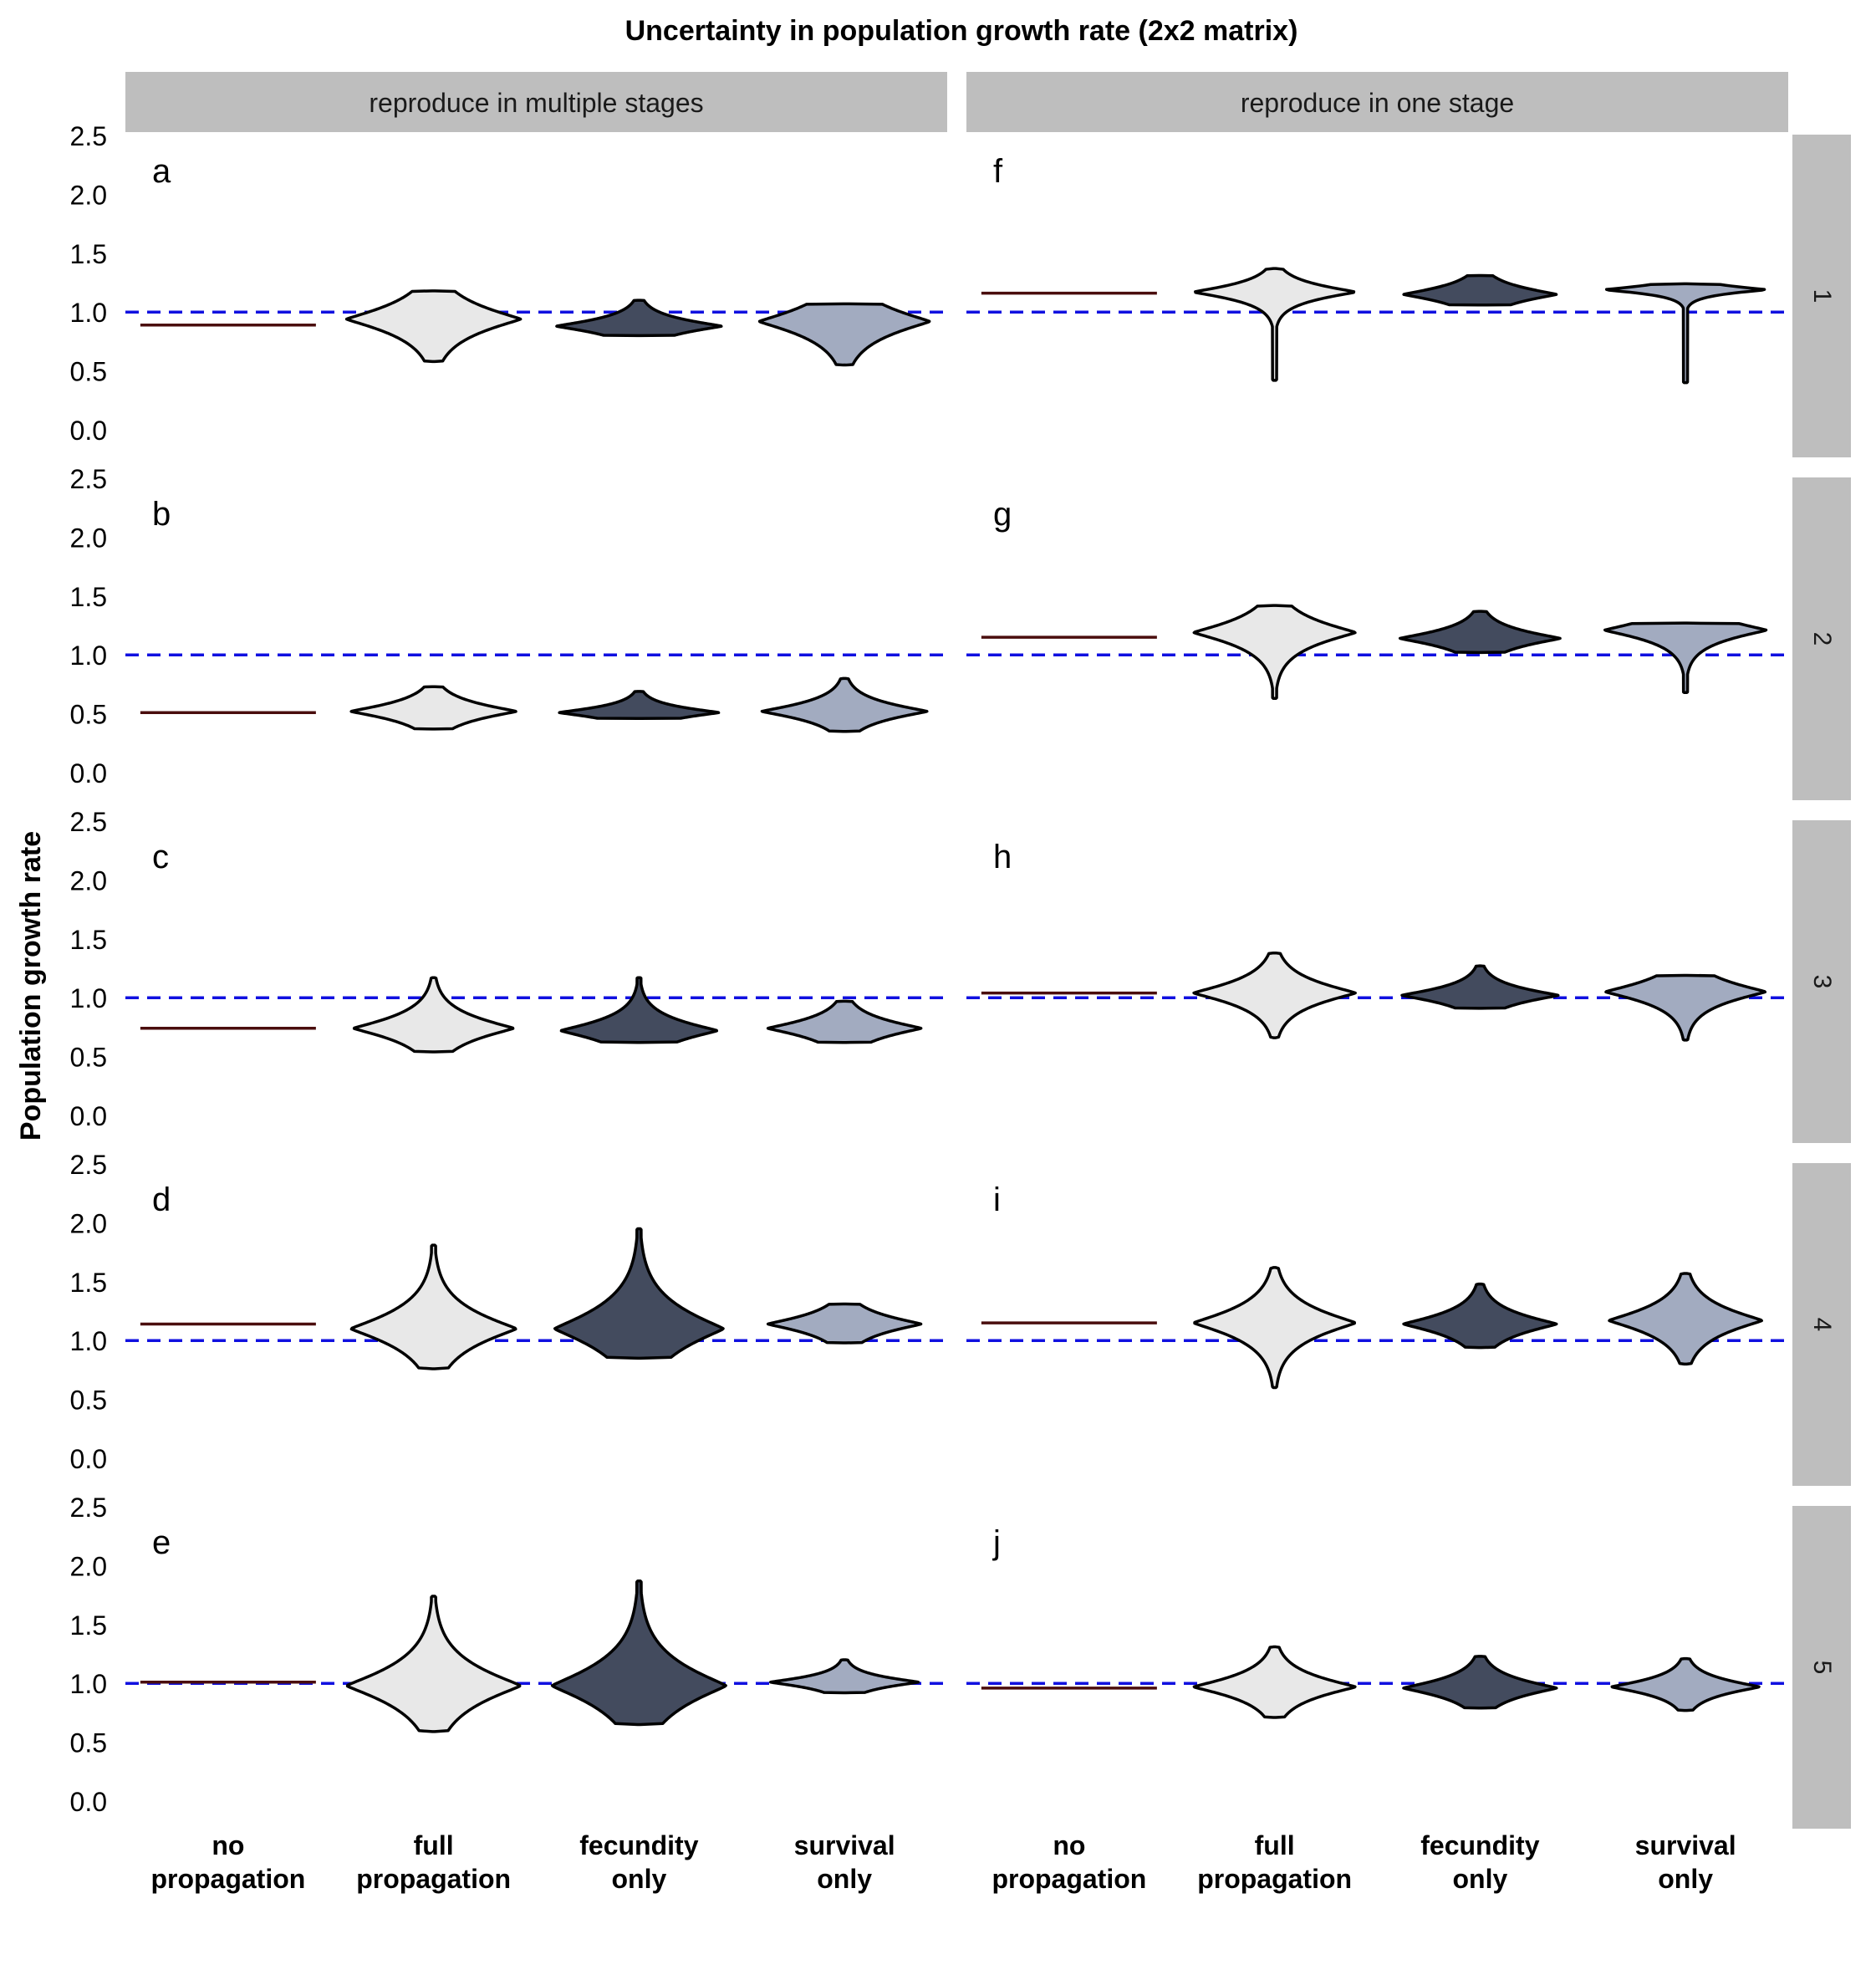  Describe the element at coordinates (997, 1542) in the screenshot. I see `panel-label: j` at that location.